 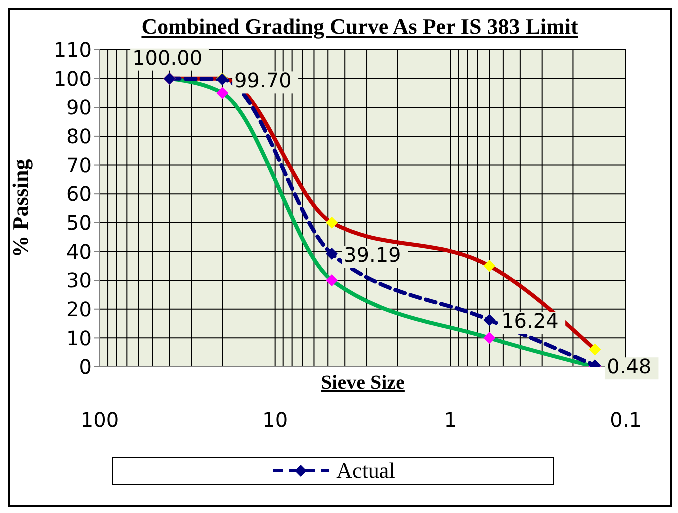 What do you see at coordinates (85, 367) in the screenshot?
I see `y-tick-label: 0` at bounding box center [85, 367].